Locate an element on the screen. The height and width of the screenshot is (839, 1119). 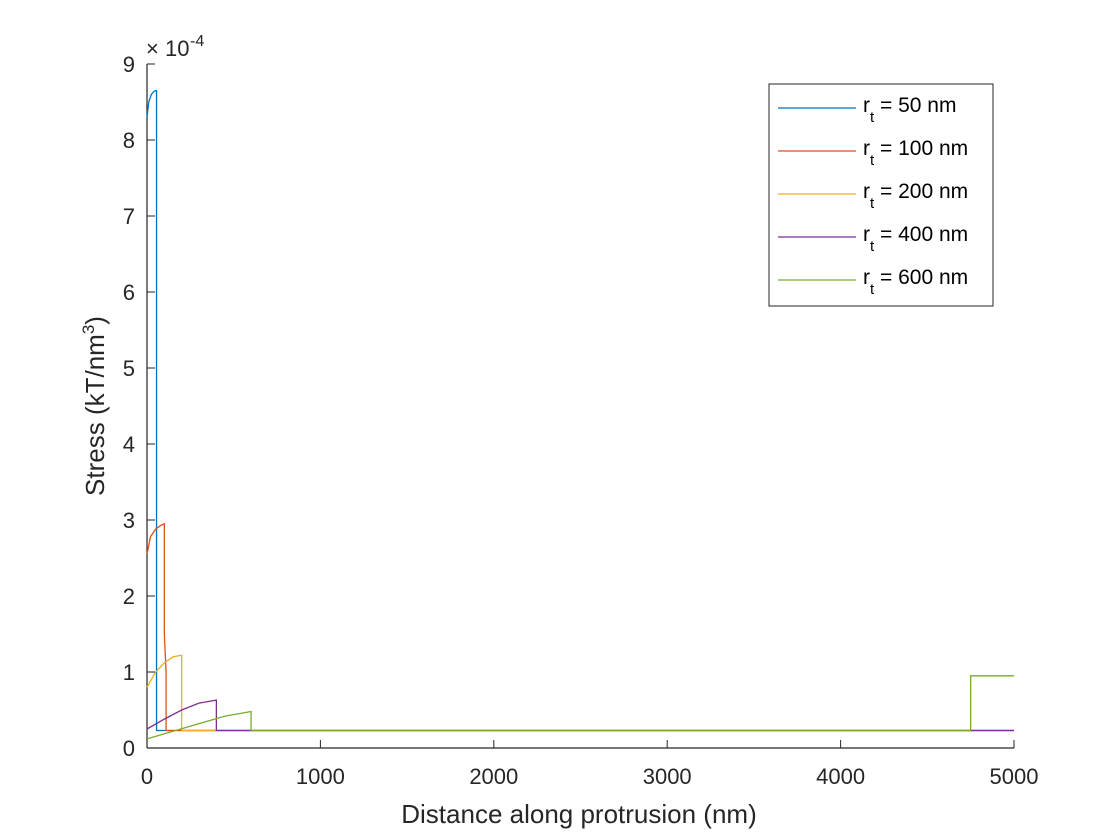
x-tick-label: 4000 is located at coordinates (840, 776).